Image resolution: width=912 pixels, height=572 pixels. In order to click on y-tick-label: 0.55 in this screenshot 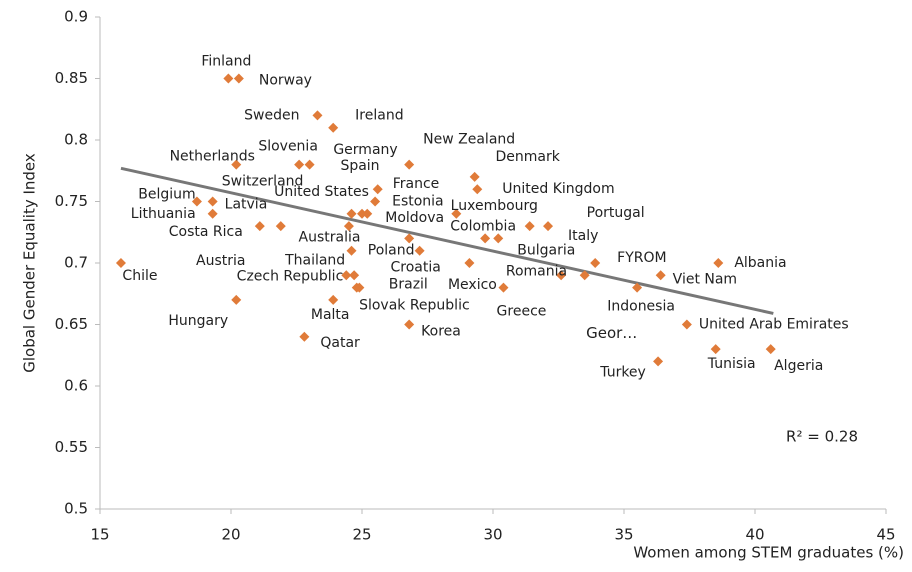, I will do `click(71, 447)`.